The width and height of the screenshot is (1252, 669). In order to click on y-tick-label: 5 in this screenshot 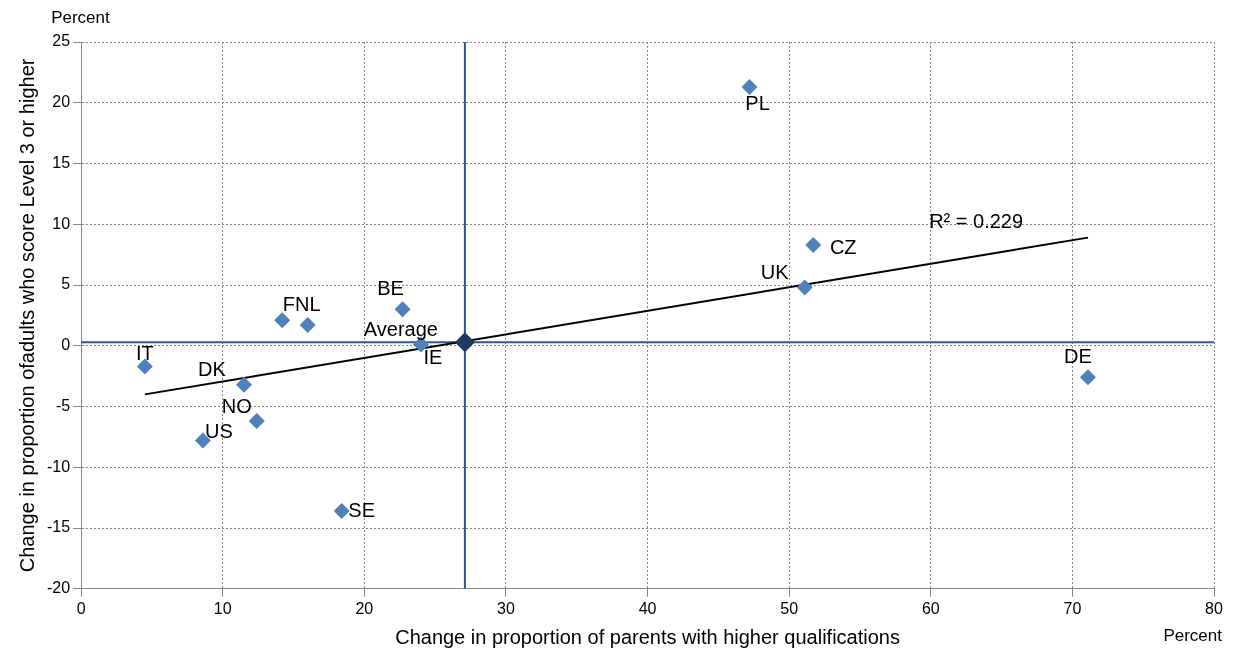, I will do `click(66, 284)`.